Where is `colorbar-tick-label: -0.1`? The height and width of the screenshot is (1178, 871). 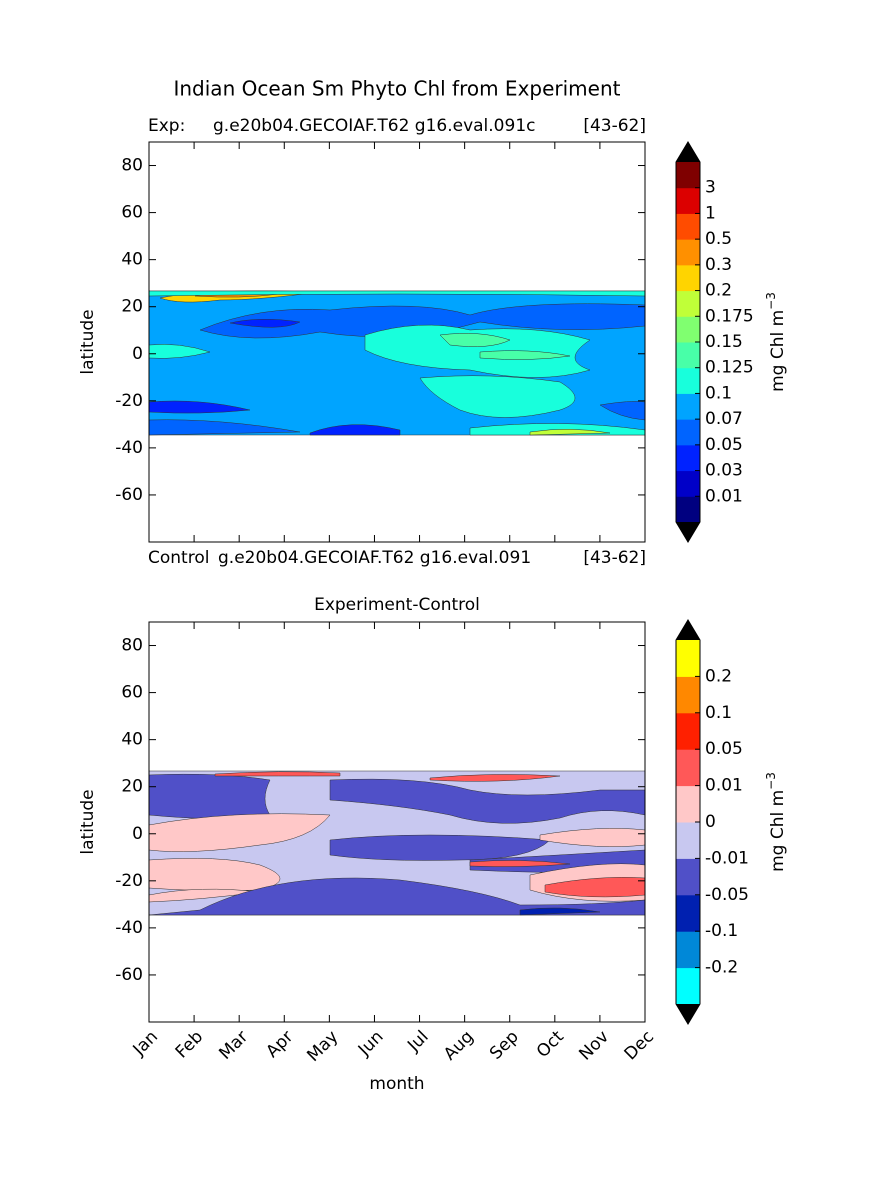
colorbar-tick-label: -0.1 is located at coordinates (721, 931).